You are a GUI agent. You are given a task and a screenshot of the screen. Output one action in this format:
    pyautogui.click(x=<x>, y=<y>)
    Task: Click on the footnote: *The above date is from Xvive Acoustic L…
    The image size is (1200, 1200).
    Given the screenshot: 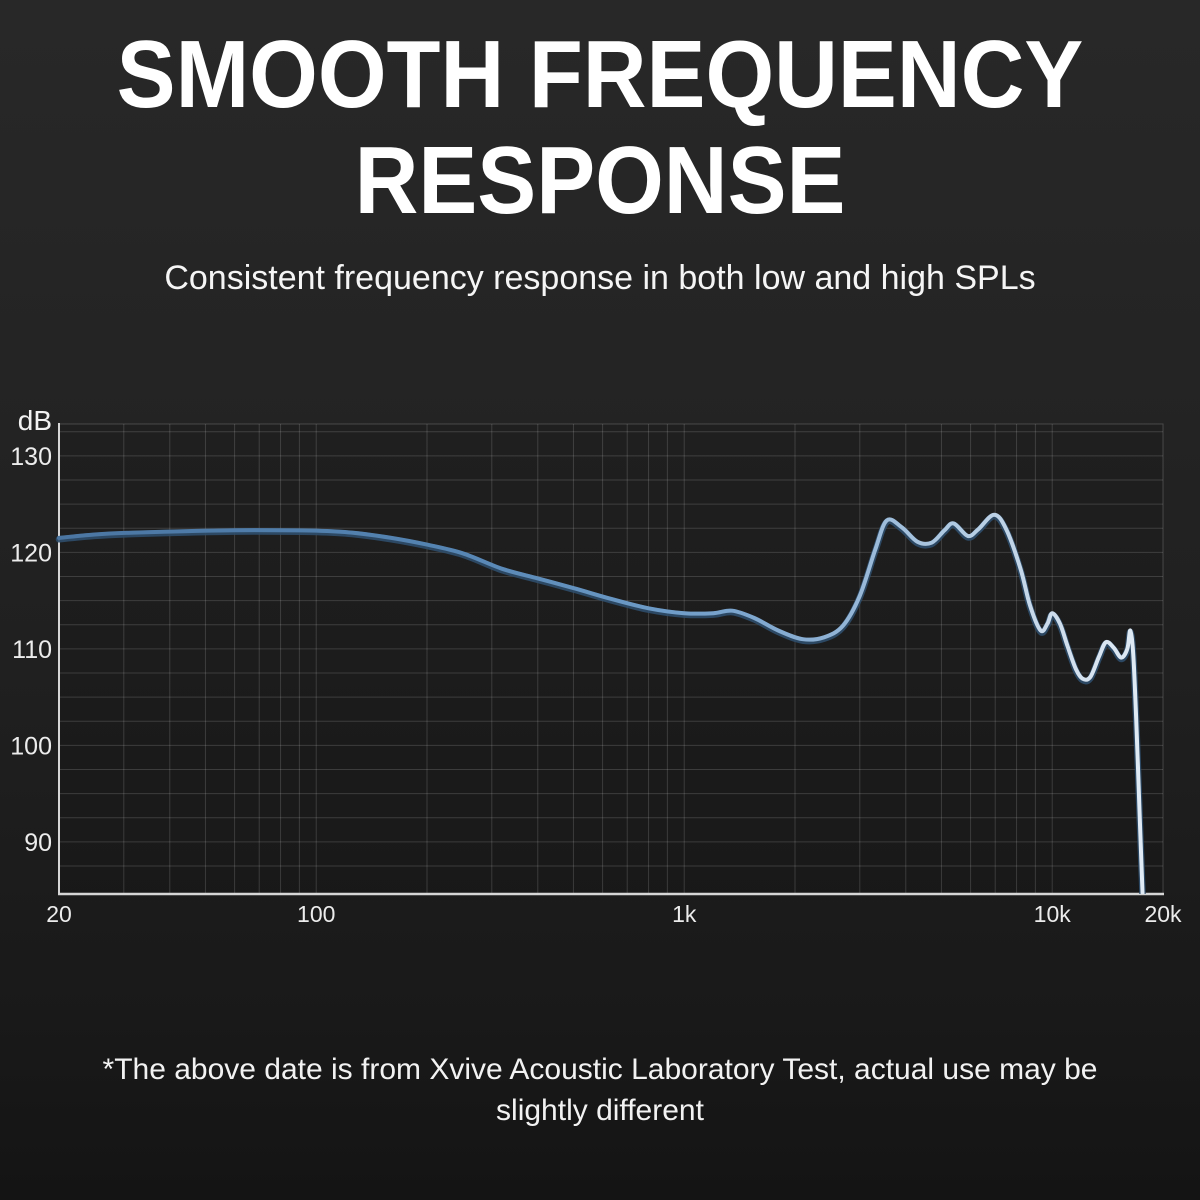 What is the action you would take?
    pyautogui.click(x=600, y=1090)
    